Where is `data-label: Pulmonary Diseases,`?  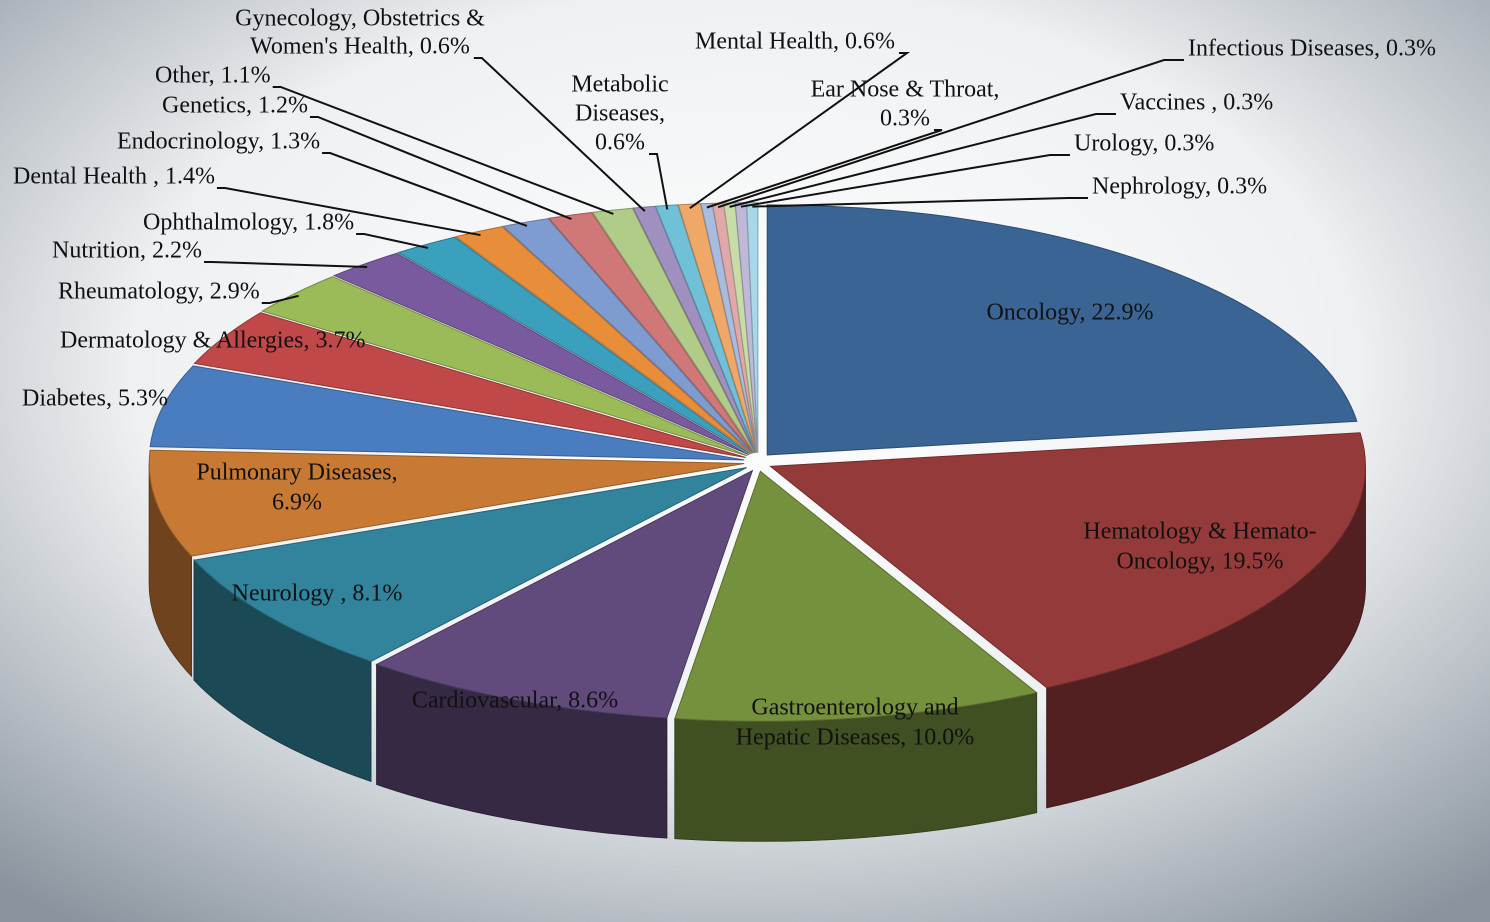
data-label: Pulmonary Diseases, is located at coordinates (296, 473).